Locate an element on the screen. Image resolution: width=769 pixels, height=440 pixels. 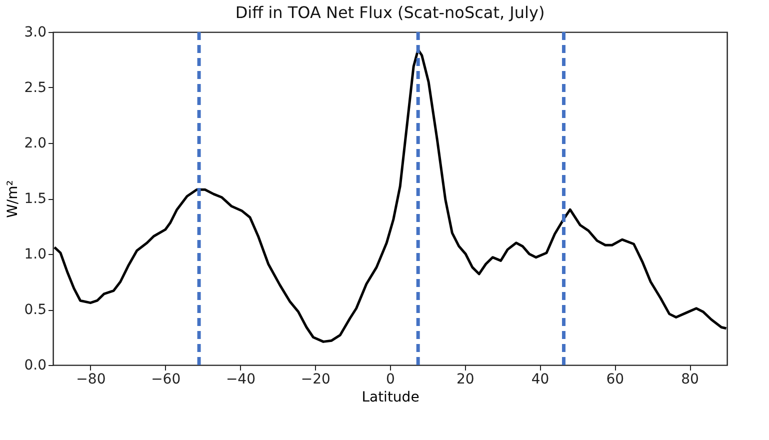
y-tick-label: 2.0 is located at coordinates (35, 144).